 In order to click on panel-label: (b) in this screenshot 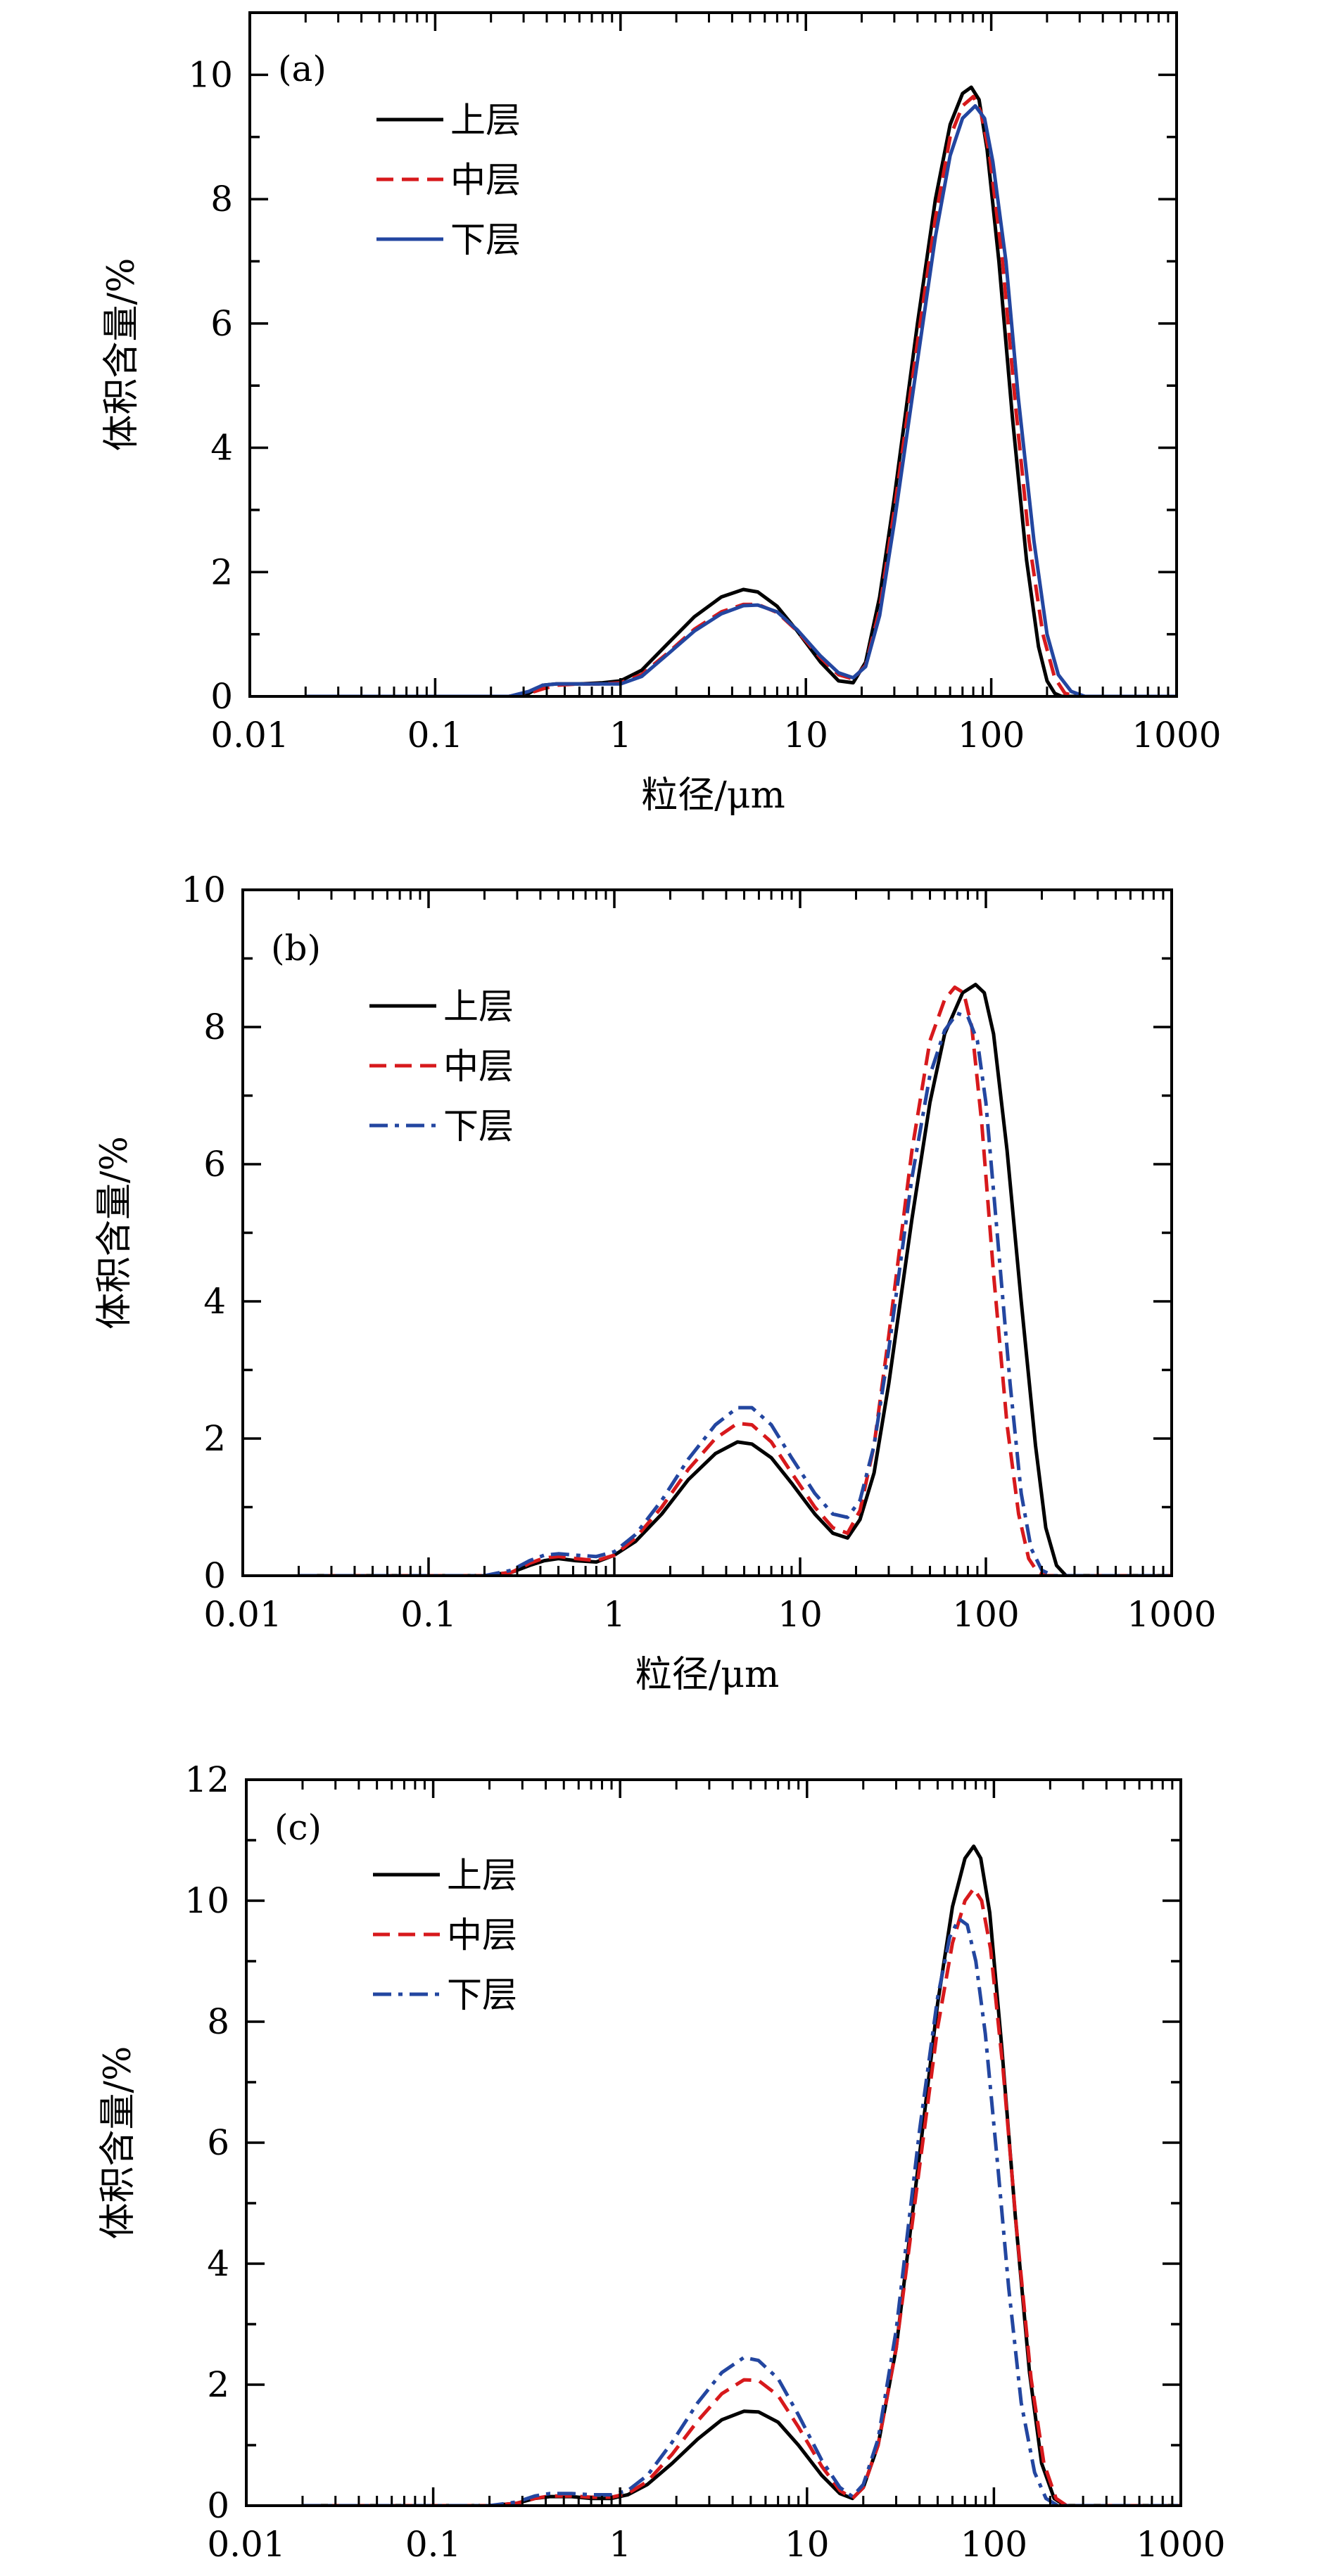, I will do `click(296, 948)`.